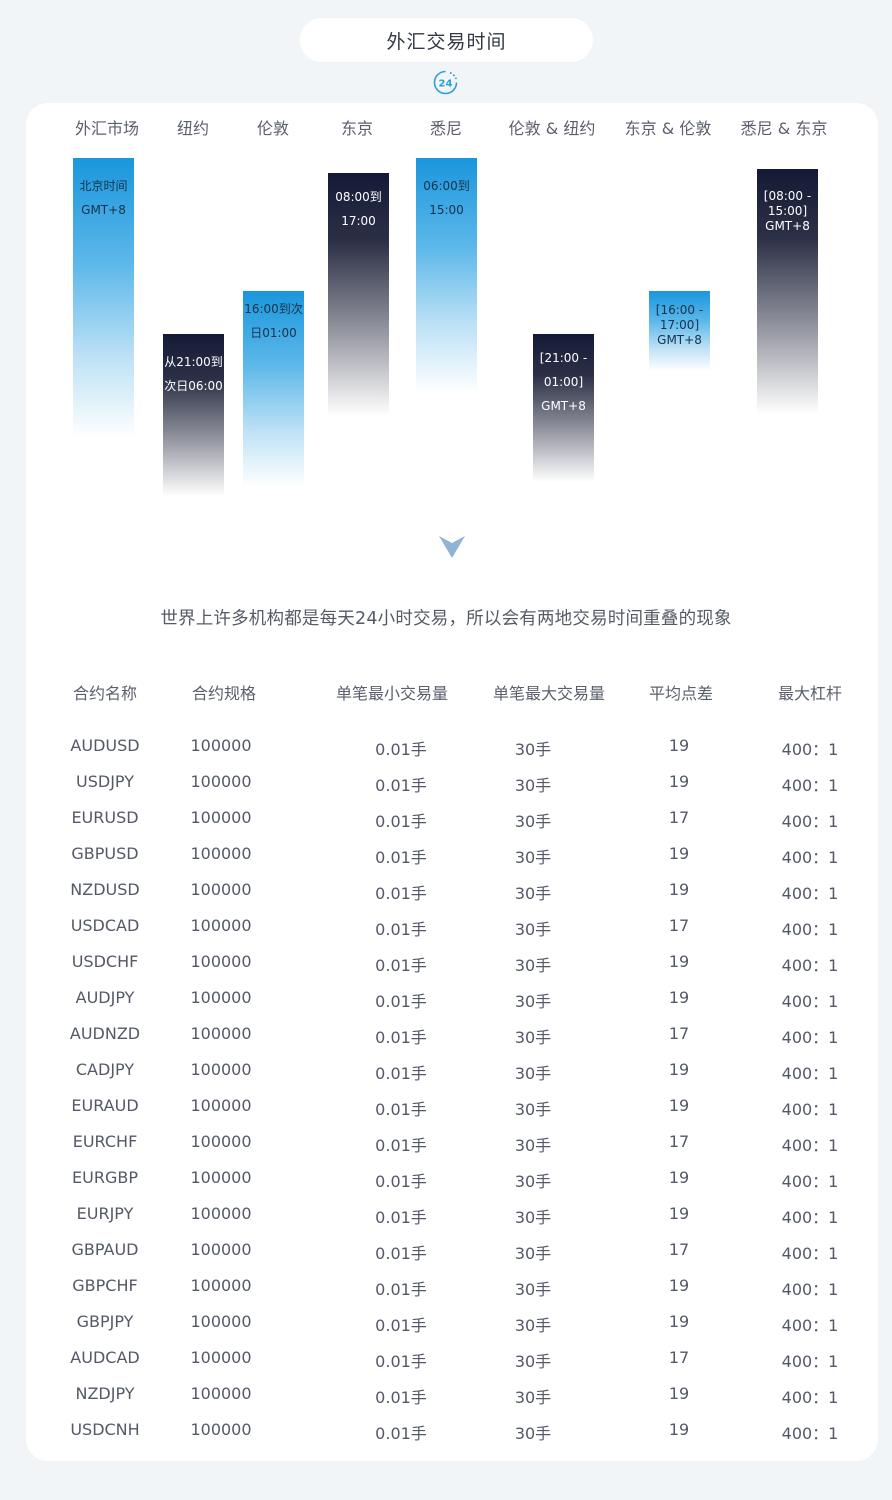 The height and width of the screenshot is (1500, 892). Describe the element at coordinates (105, 1105) in the screenshot. I see `td-contract-name: EURAUD` at that location.